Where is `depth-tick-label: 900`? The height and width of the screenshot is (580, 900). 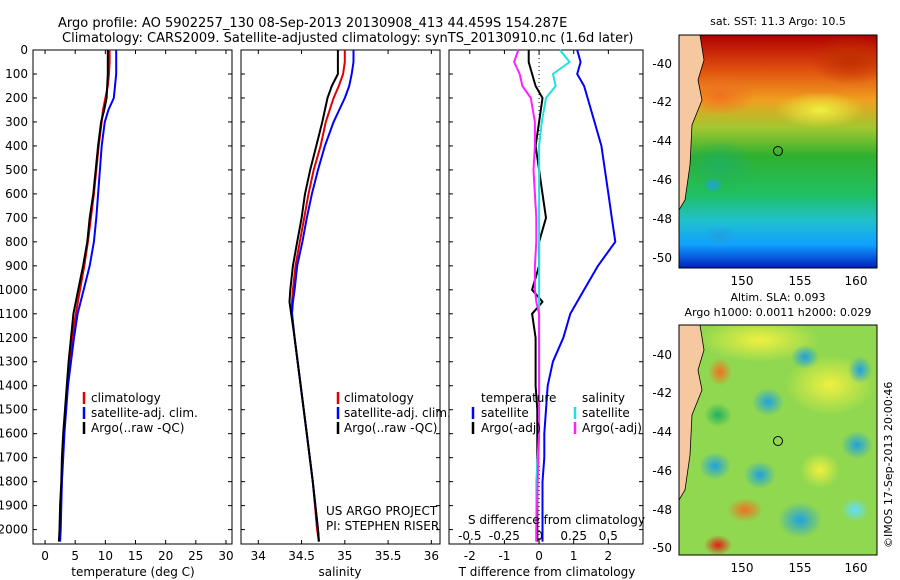 depth-tick-label: 900 is located at coordinates (16, 266).